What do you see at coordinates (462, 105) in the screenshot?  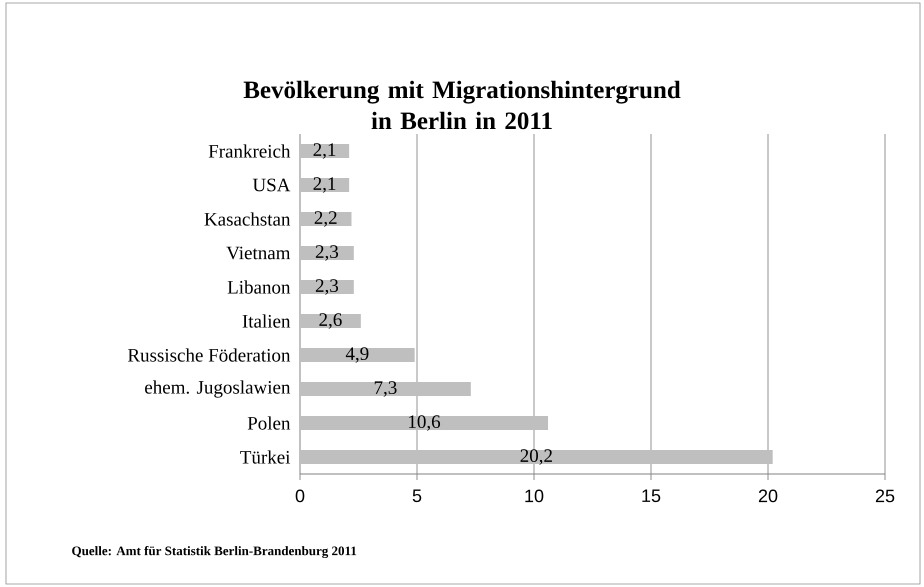 I see `chart-title: Bevölkerung mit Migrationshintergrund in Berlin in 2011` at bounding box center [462, 105].